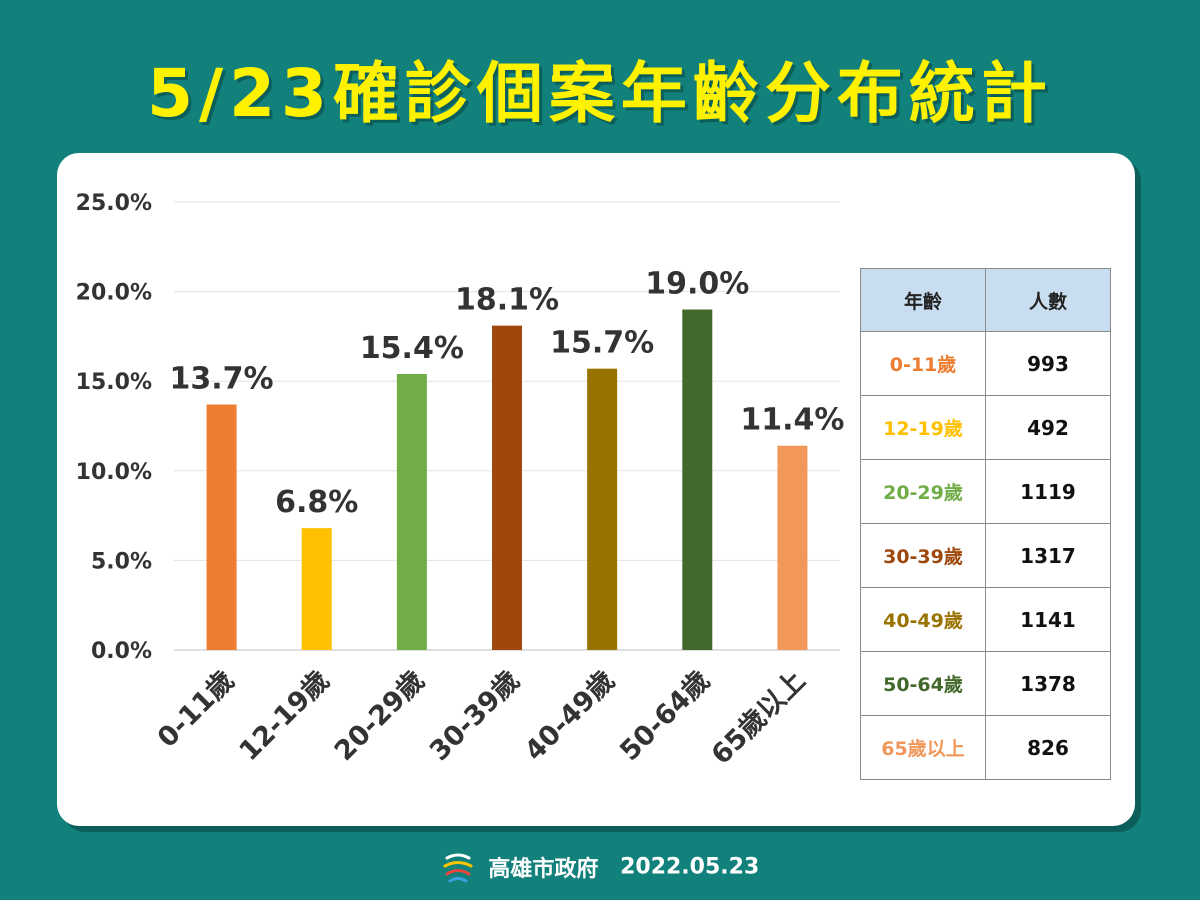  What do you see at coordinates (759, 718) in the screenshot?
I see `x-tick-label: 65歲以上` at bounding box center [759, 718].